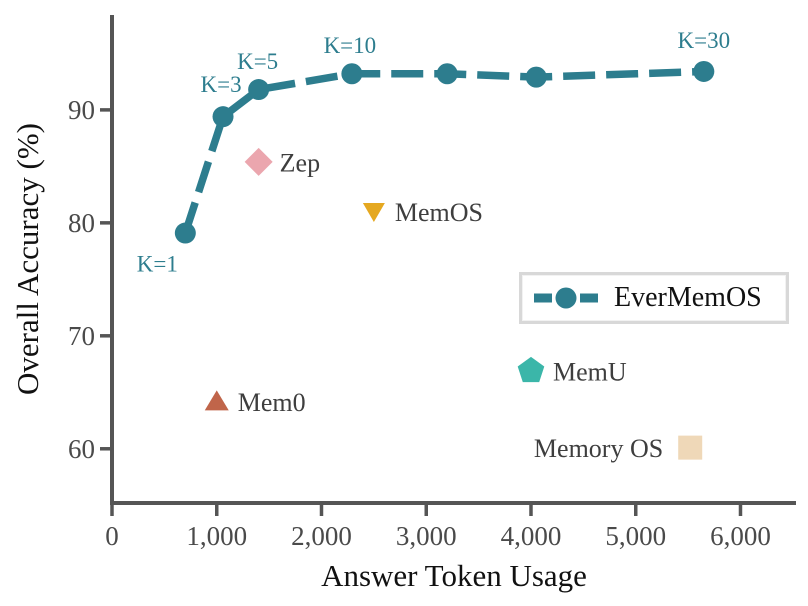 Image resolution: width=808 pixels, height=606 pixels. Describe the element at coordinates (373, 213) in the screenshot. I see `memos-marker` at that location.